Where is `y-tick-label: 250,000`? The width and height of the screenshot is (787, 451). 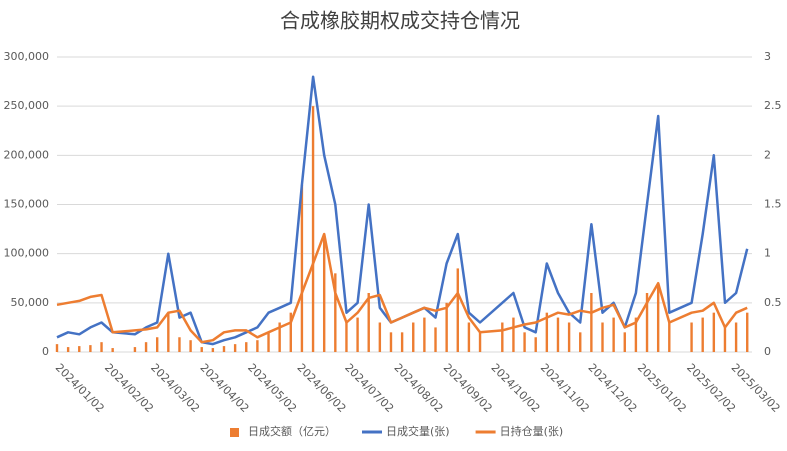
y-tick-label: 250,000 is located at coordinates (27, 105).